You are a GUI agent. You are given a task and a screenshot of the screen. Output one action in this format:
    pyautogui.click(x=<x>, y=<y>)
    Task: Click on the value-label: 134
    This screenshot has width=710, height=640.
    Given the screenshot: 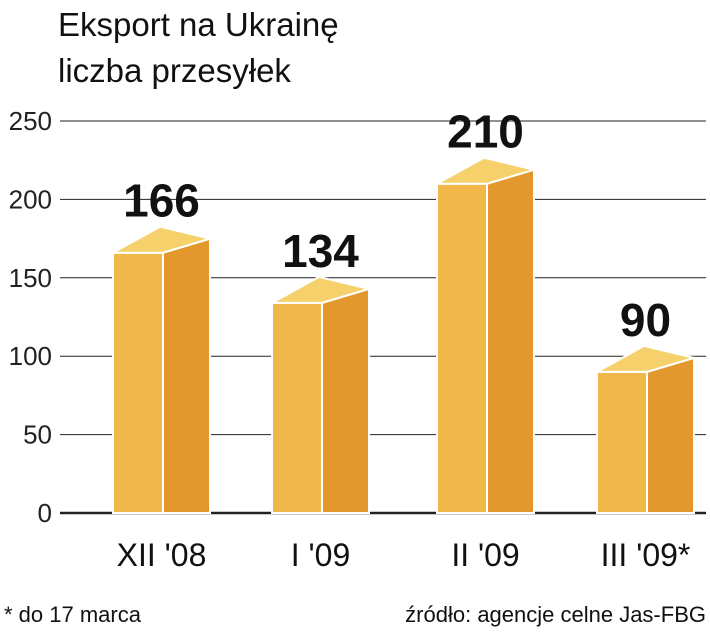 What is the action you would take?
    pyautogui.click(x=320, y=251)
    